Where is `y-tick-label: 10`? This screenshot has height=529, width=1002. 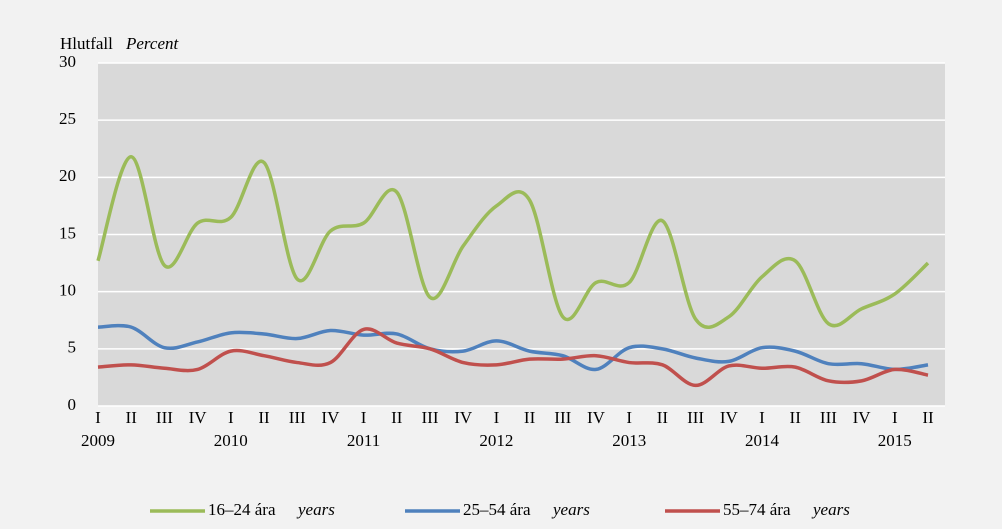
y-tick-label: 10 is located at coordinates (67, 290).